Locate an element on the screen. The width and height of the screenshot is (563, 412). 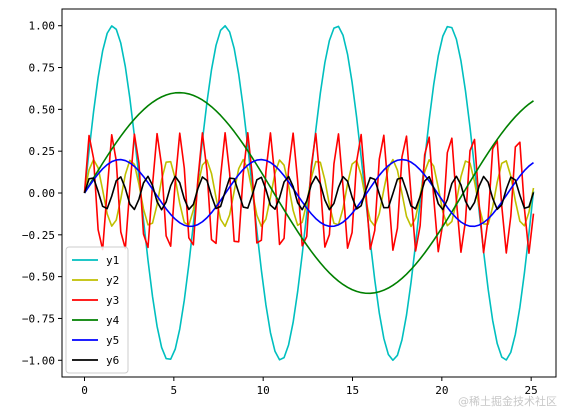
series-line-y5 is located at coordinates (308, 193).